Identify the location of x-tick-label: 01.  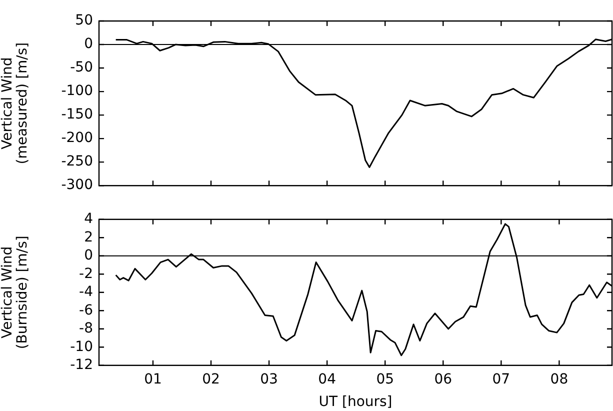
(153, 379).